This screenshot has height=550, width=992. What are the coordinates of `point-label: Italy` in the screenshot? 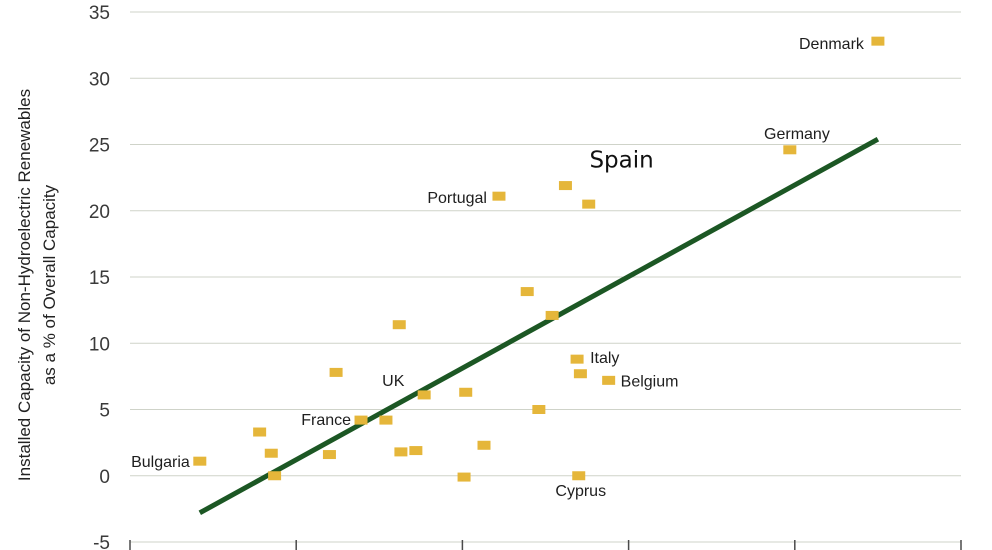 It's located at (604, 358).